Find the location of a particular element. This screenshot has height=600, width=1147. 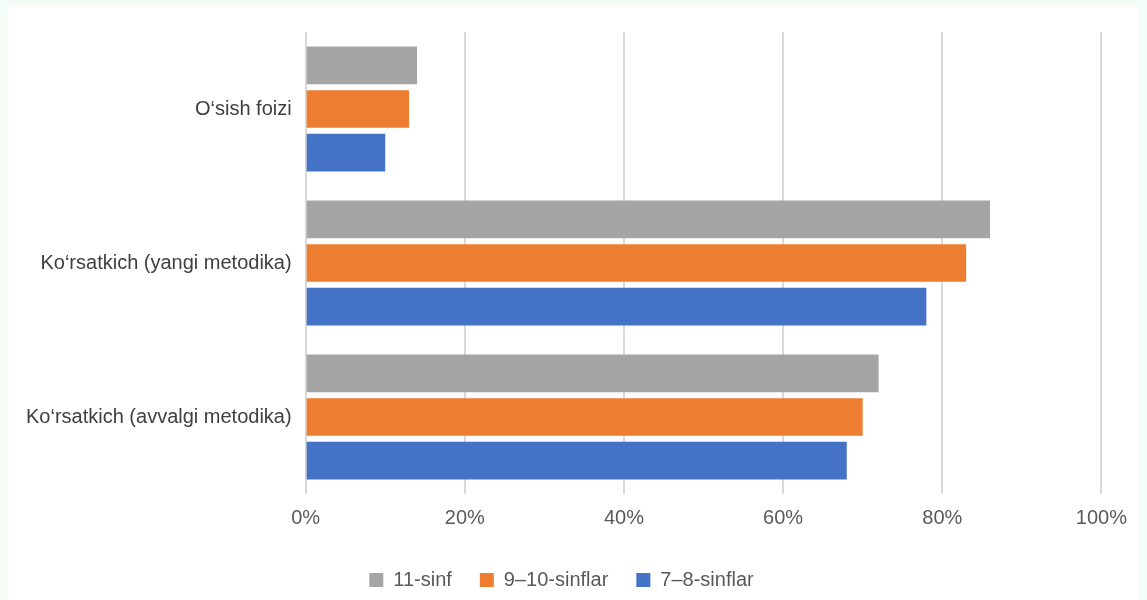

x-tick-label: 80% is located at coordinates (942, 516).